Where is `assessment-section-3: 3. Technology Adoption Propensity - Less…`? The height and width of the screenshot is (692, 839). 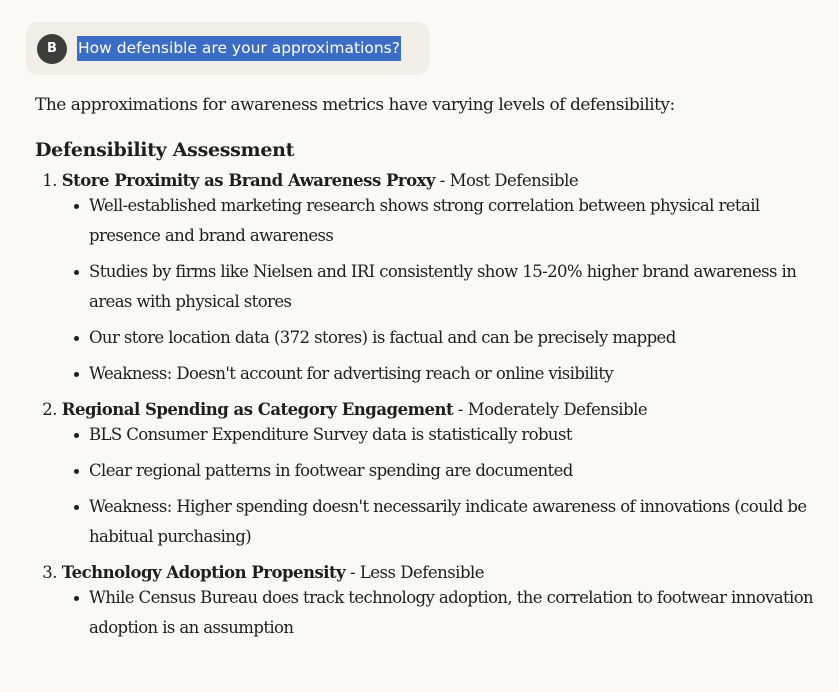
assessment-section-3: 3. Technology Adoption Propensity - Less… is located at coordinates (425, 602).